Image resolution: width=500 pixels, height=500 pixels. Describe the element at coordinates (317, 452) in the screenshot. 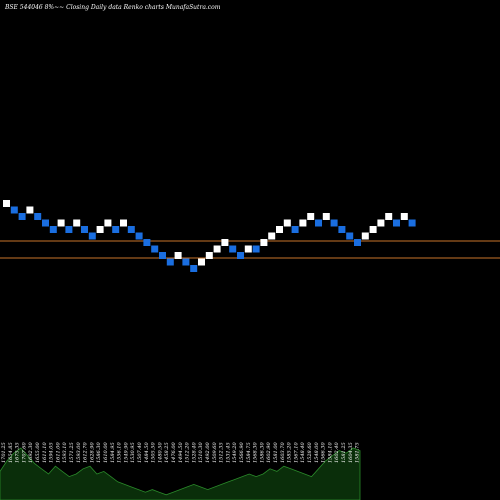

I see `volume-label: 1548.00` at that location.